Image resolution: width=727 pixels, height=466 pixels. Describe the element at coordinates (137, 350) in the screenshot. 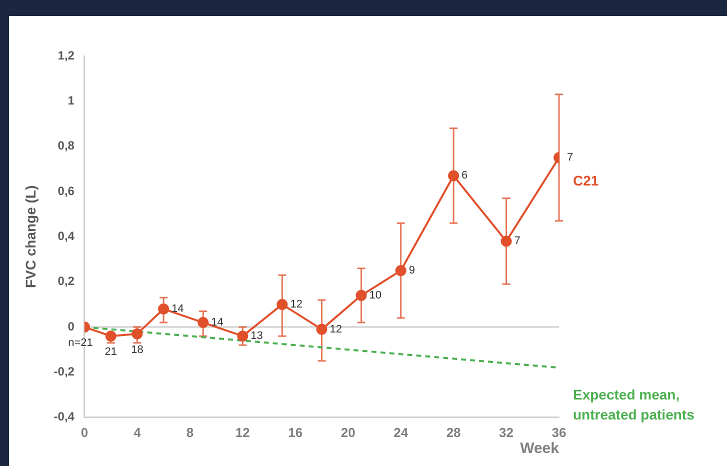

I see `annotation: 18` at that location.